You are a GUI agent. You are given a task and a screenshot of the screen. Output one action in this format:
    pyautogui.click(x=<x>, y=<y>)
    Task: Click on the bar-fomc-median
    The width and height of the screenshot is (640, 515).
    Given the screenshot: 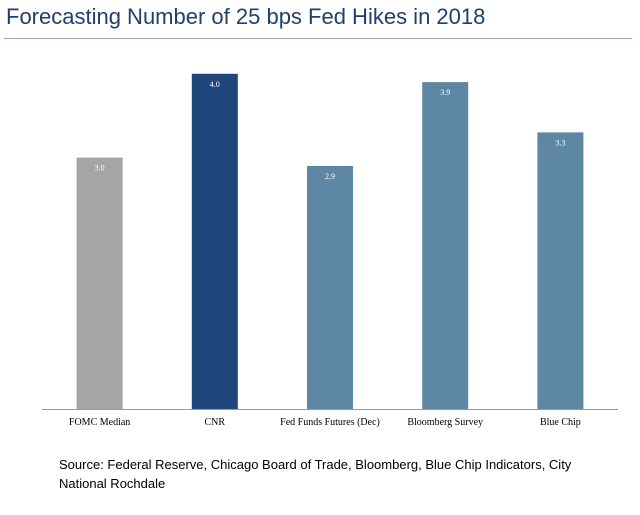 What is the action you would take?
    pyautogui.click(x=99, y=283)
    